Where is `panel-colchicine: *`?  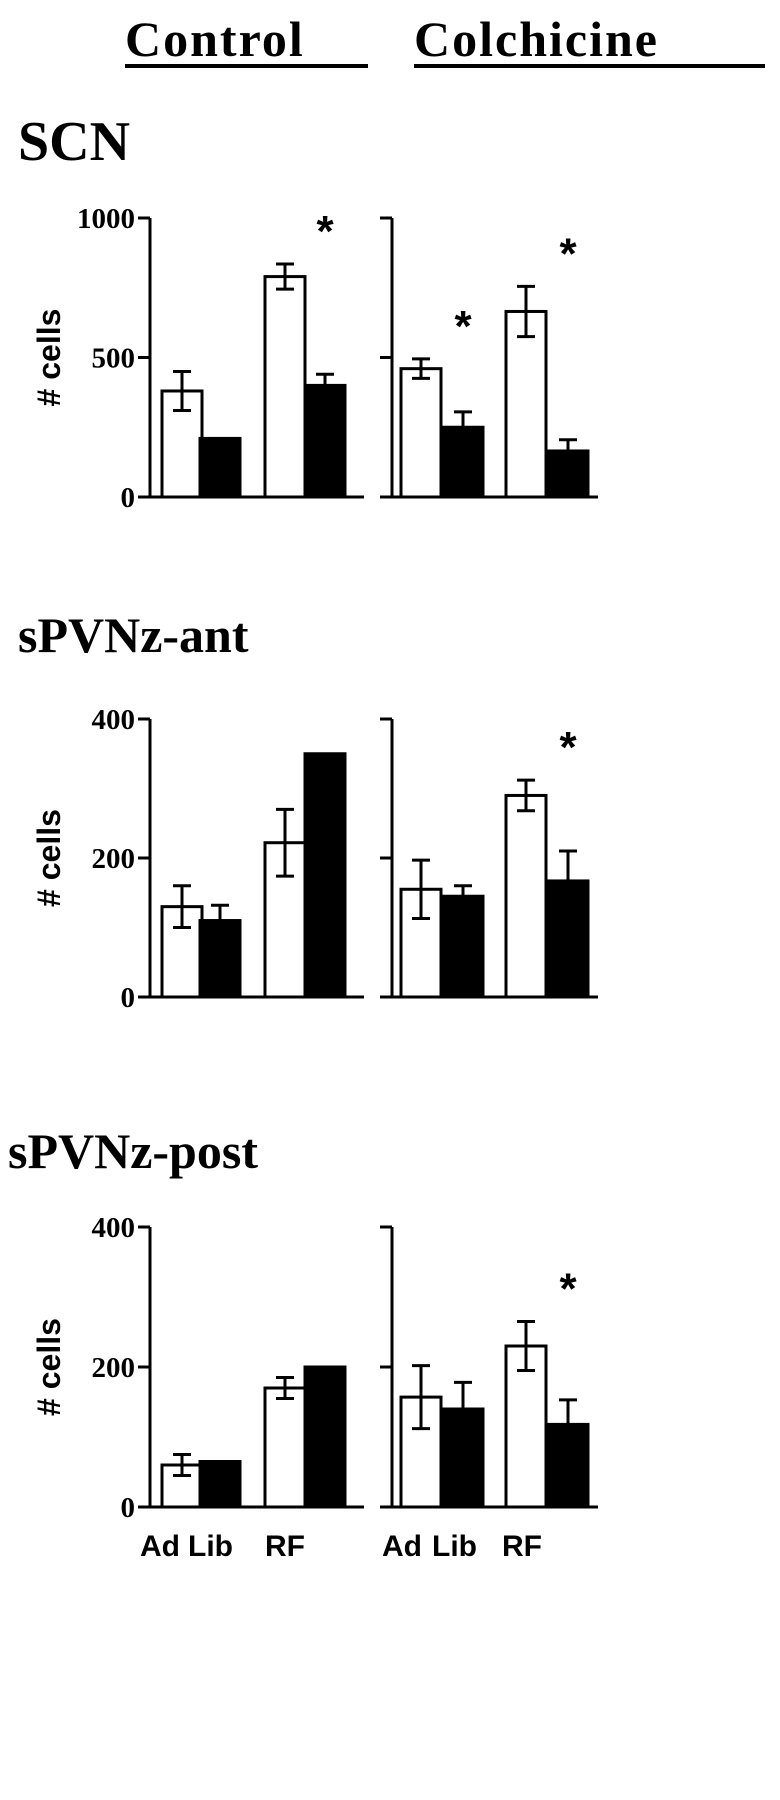
panel-colchicine: * is located at coordinates (489, 858).